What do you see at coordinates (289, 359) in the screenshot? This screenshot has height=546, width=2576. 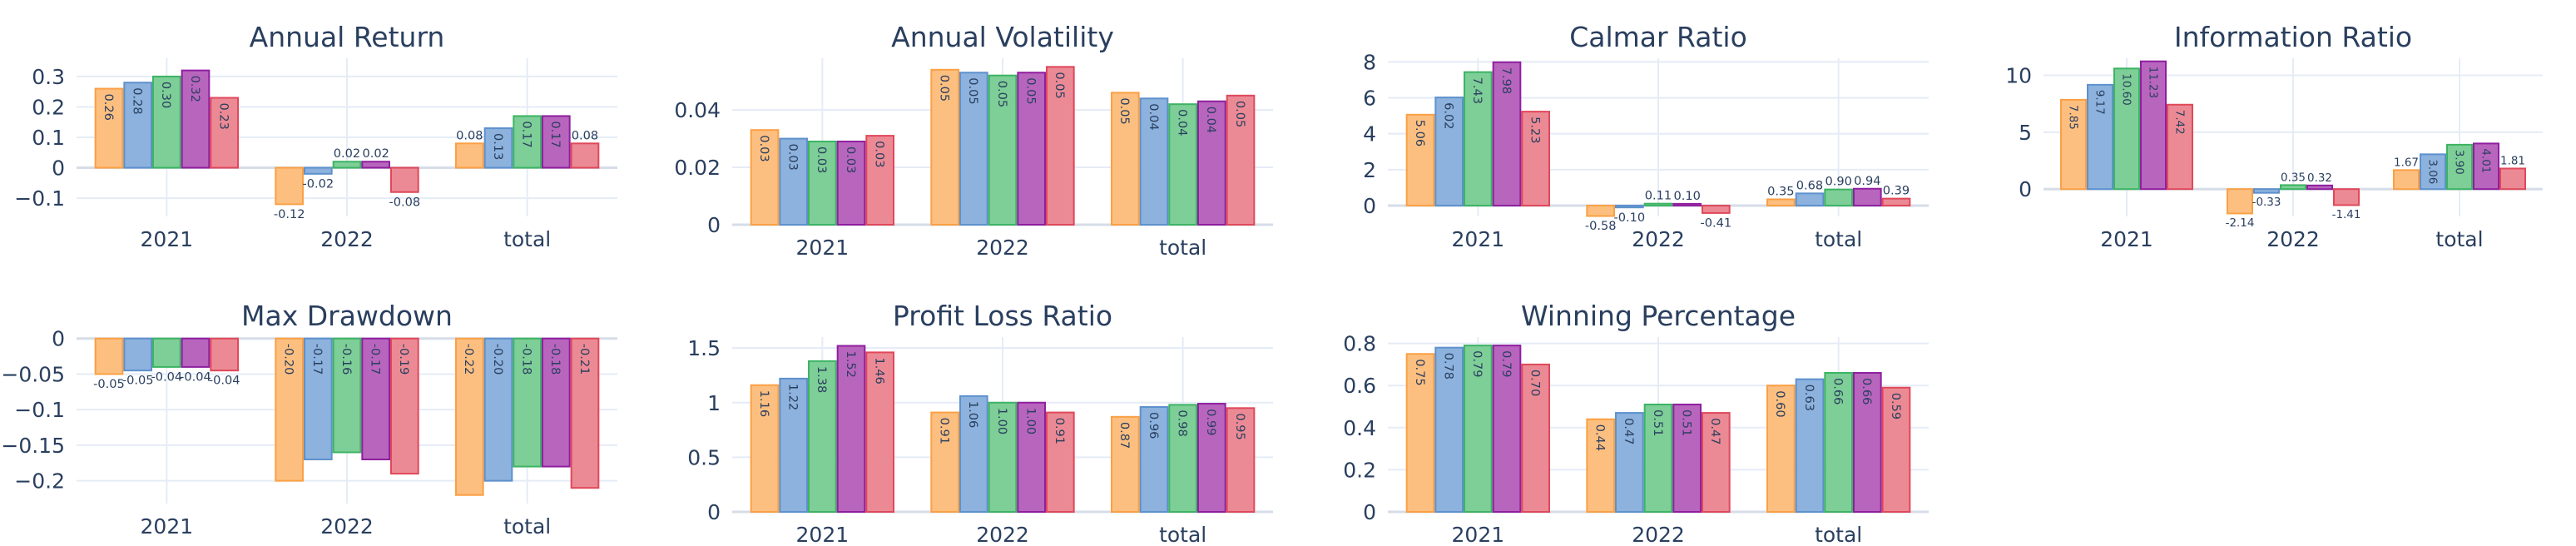 I see `data-label: -0.20` at bounding box center [289, 359].